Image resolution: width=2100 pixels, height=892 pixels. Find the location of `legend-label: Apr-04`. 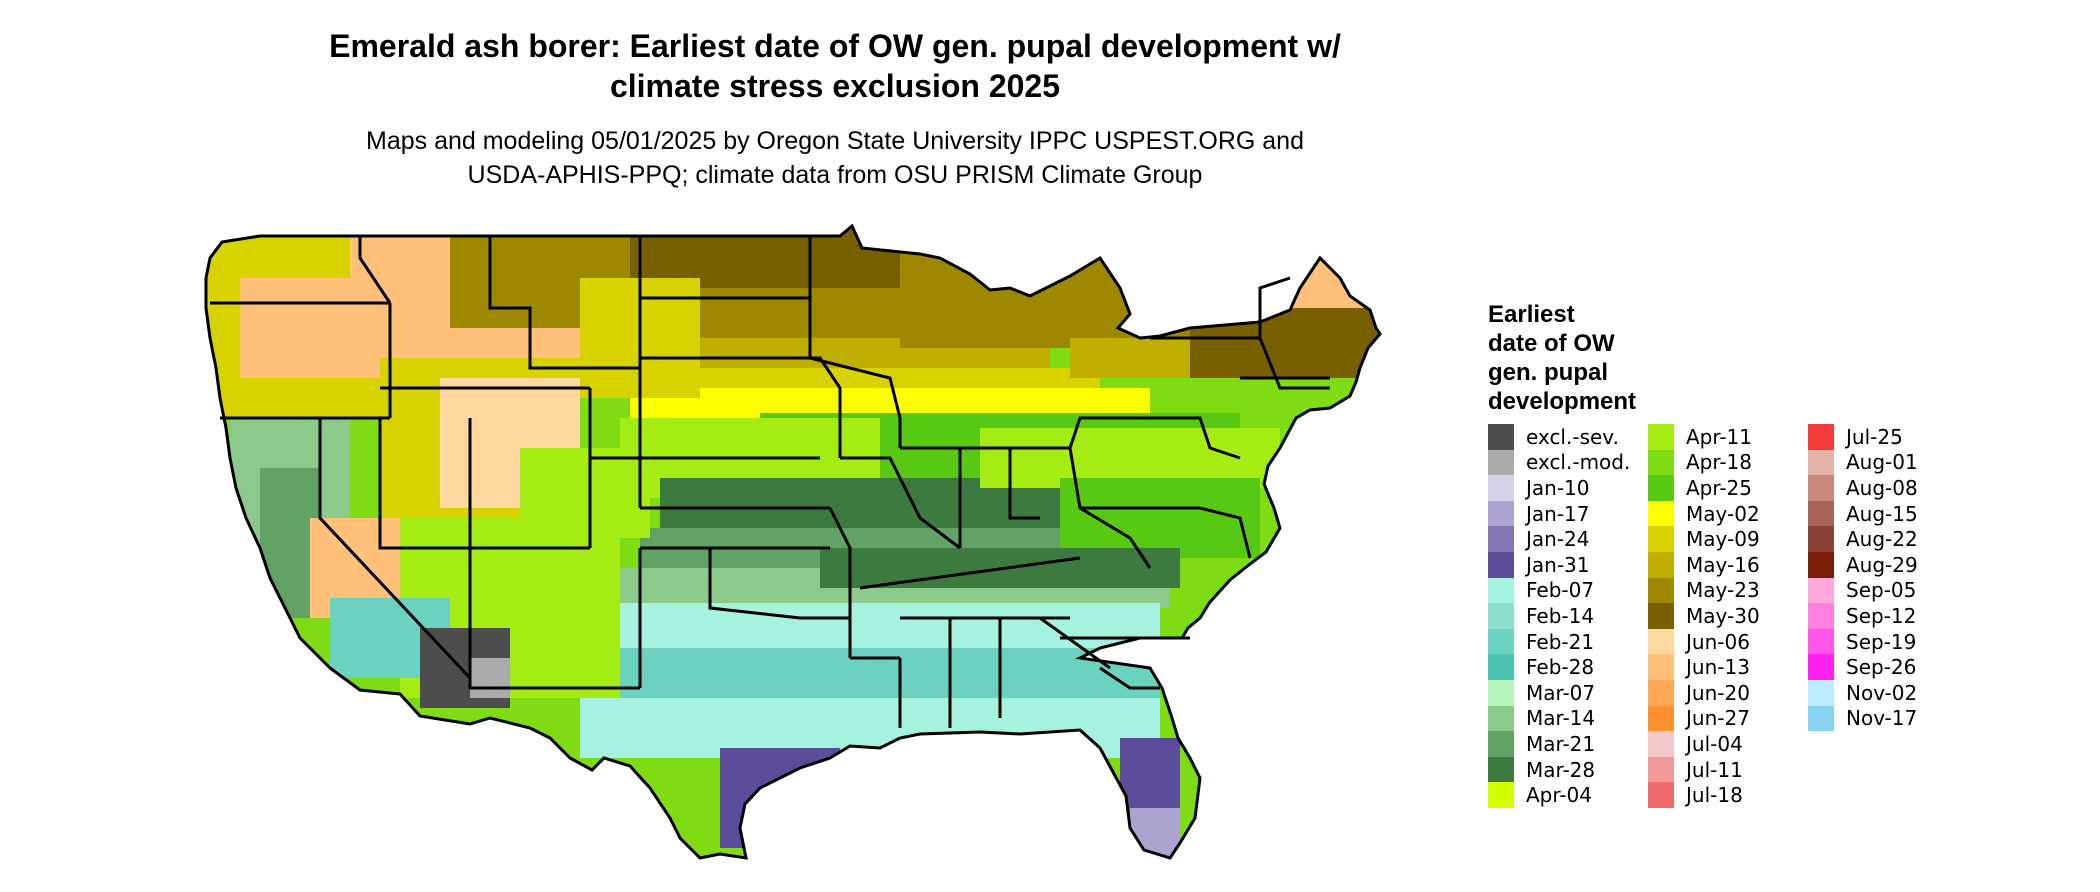

legend-label: Apr-04 is located at coordinates (1559, 795).